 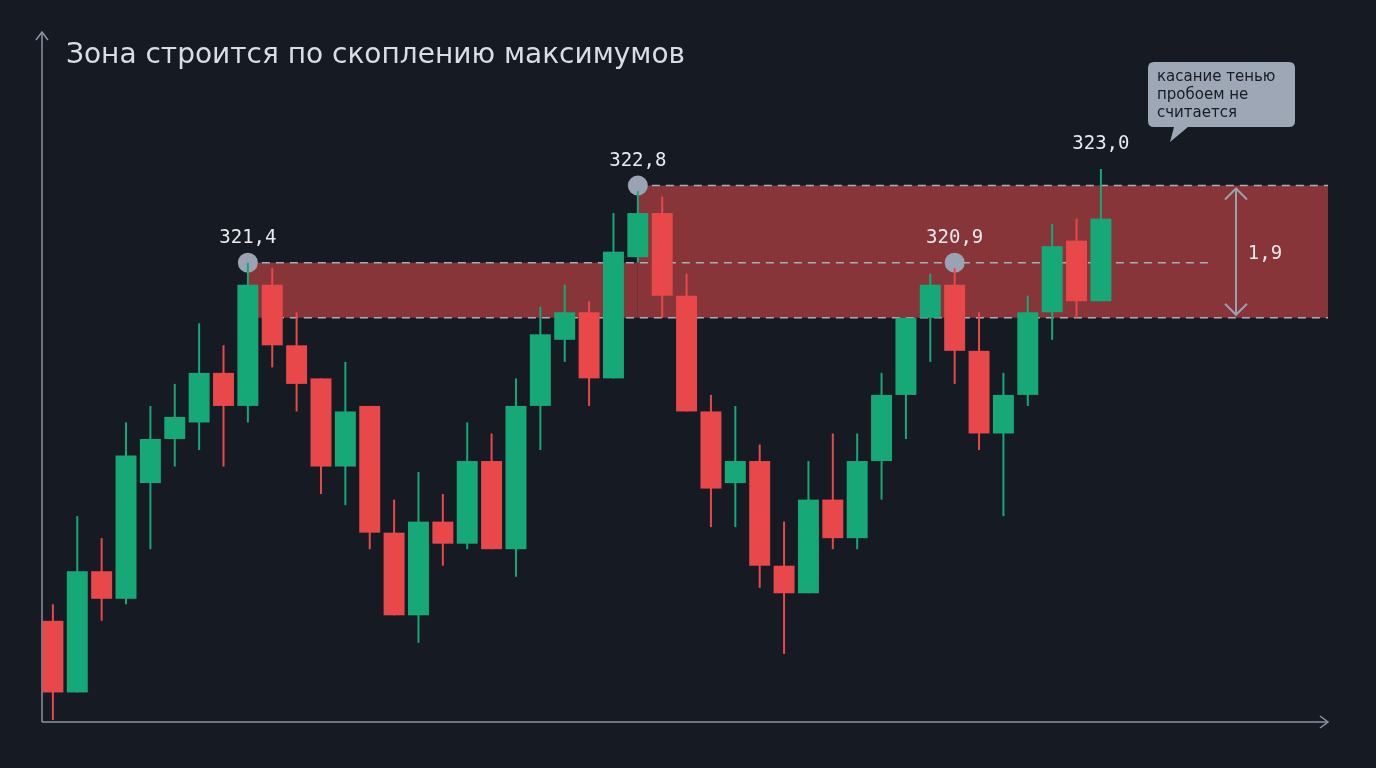 What do you see at coordinates (1101, 142) in the screenshot?
I see `annotation: 323,0` at bounding box center [1101, 142].